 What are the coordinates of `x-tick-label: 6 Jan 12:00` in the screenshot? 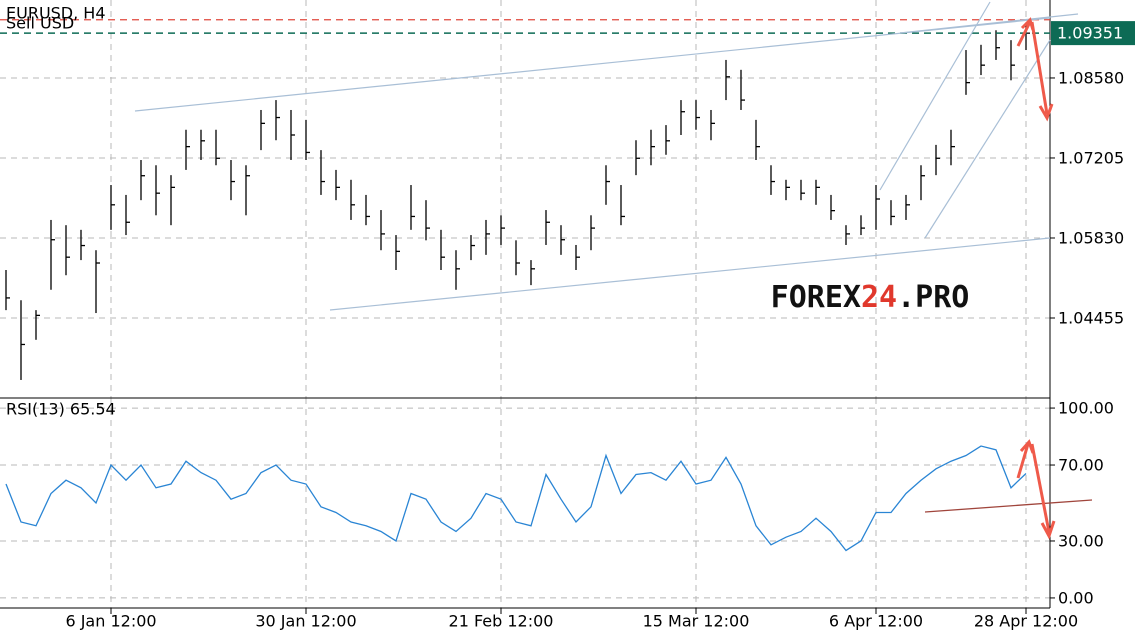 It's located at (110, 621).